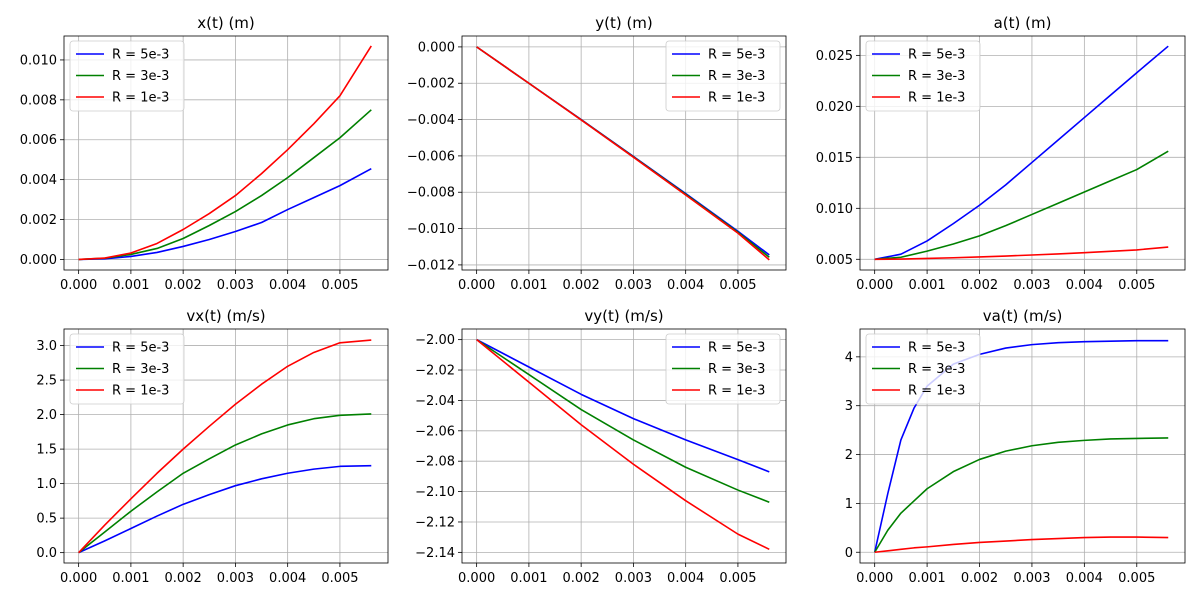 This screenshot has height=600, width=1200. What do you see at coordinates (436, 47) in the screenshot?
I see `y-tick-label: 0.000` at bounding box center [436, 47].